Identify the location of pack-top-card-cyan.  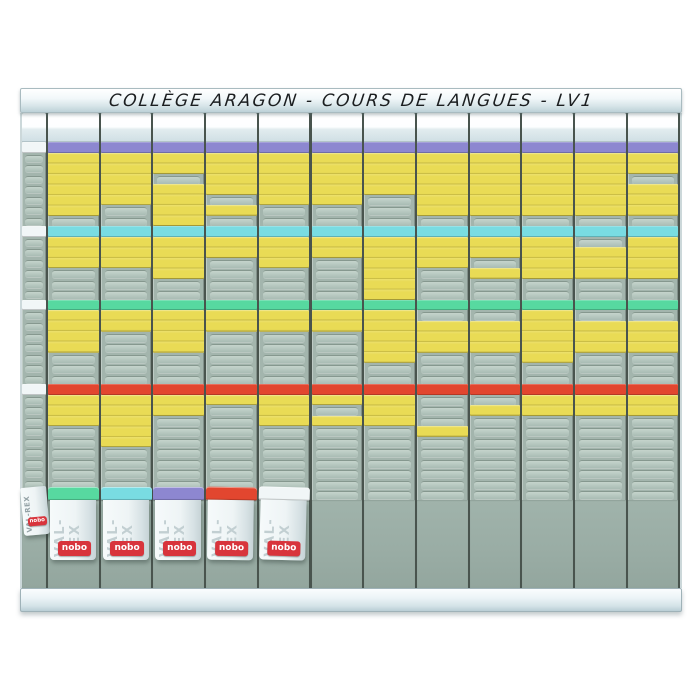
(126, 493).